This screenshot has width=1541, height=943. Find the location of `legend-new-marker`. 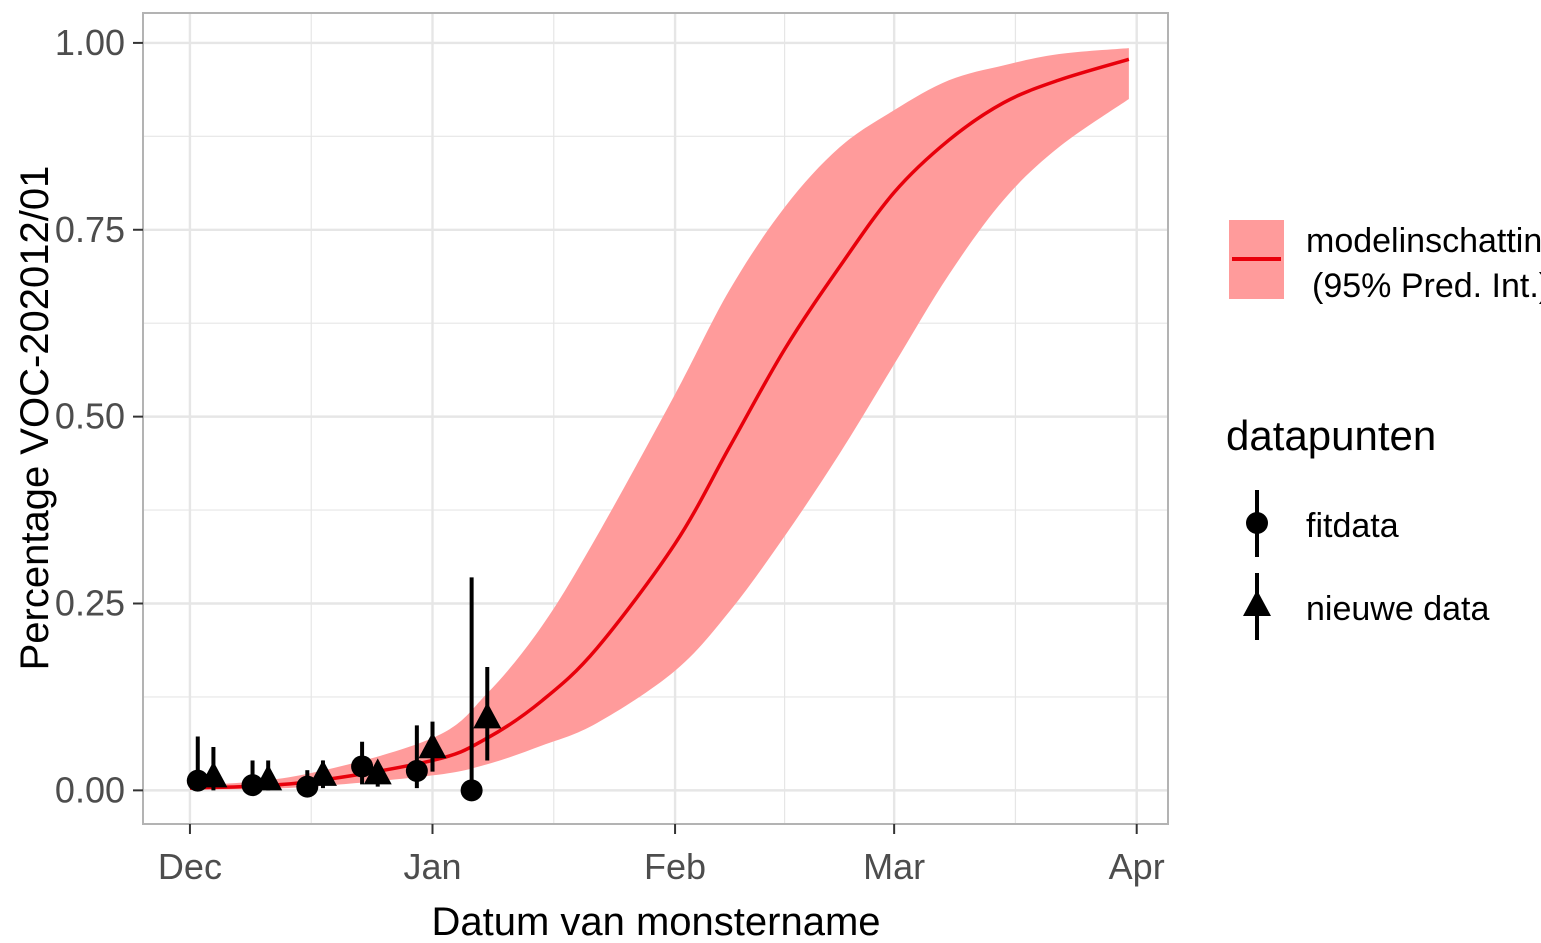

legend-new-marker is located at coordinates (1257, 603).